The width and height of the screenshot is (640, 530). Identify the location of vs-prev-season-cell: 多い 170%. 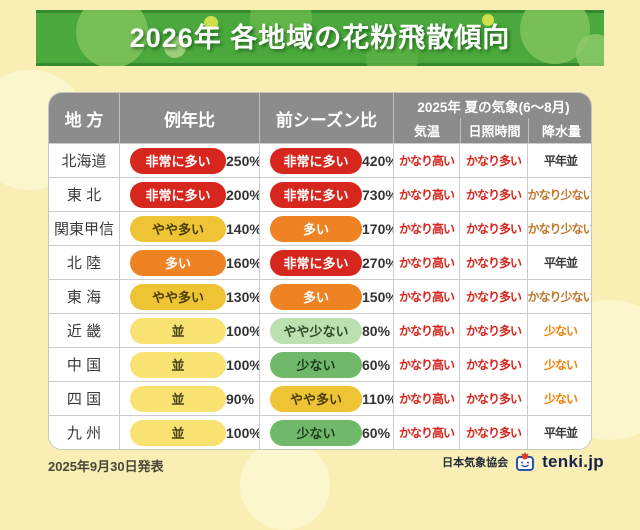
(326, 228).